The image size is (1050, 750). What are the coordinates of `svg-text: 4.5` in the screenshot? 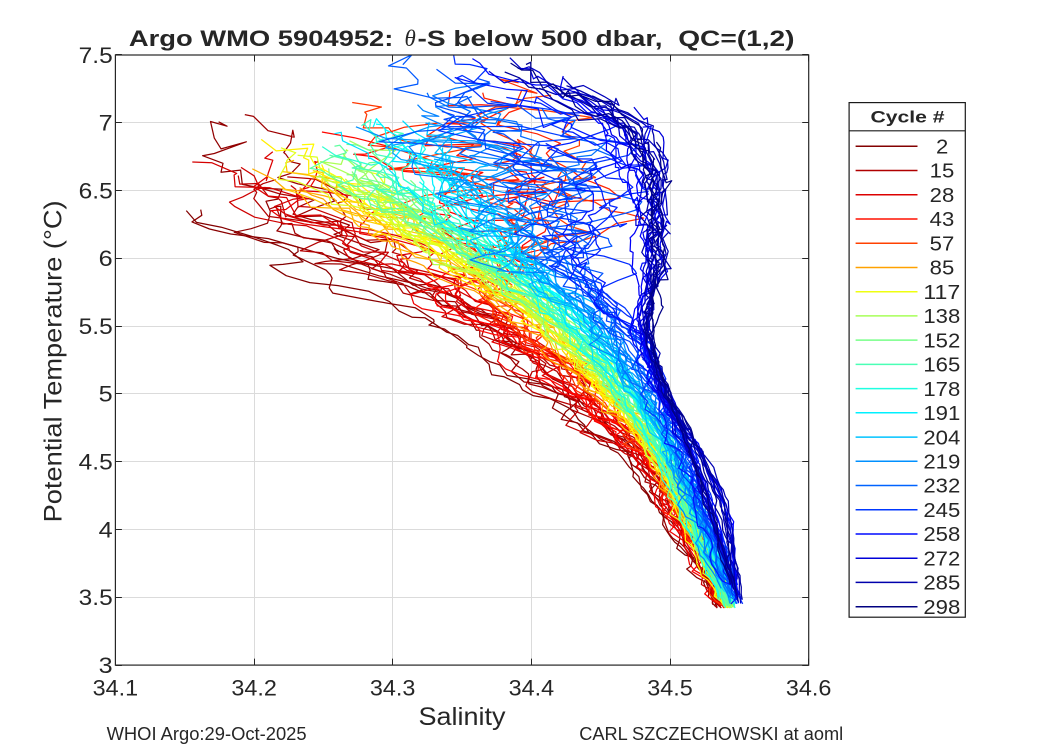 It's located at (96, 462).